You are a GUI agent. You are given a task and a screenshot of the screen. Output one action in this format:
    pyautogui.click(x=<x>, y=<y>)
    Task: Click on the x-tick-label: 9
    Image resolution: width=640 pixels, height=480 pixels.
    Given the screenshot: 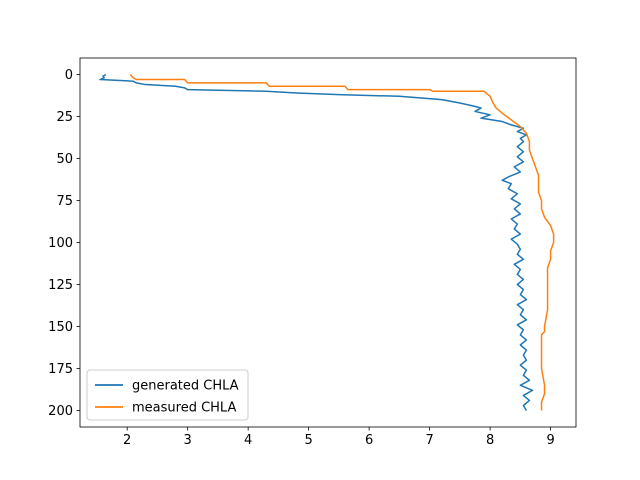 What is the action you would take?
    pyautogui.click(x=550, y=440)
    